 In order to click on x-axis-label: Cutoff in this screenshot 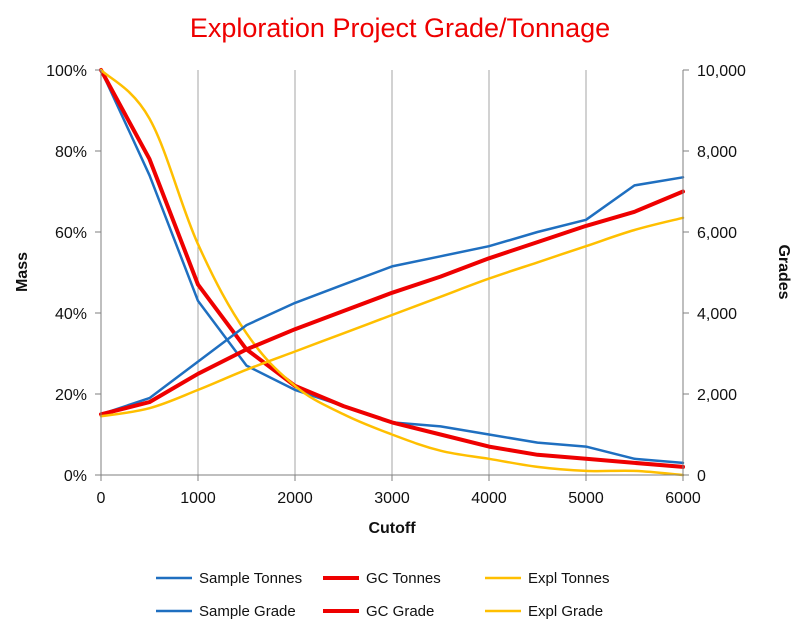, I will do `click(392, 528)`.